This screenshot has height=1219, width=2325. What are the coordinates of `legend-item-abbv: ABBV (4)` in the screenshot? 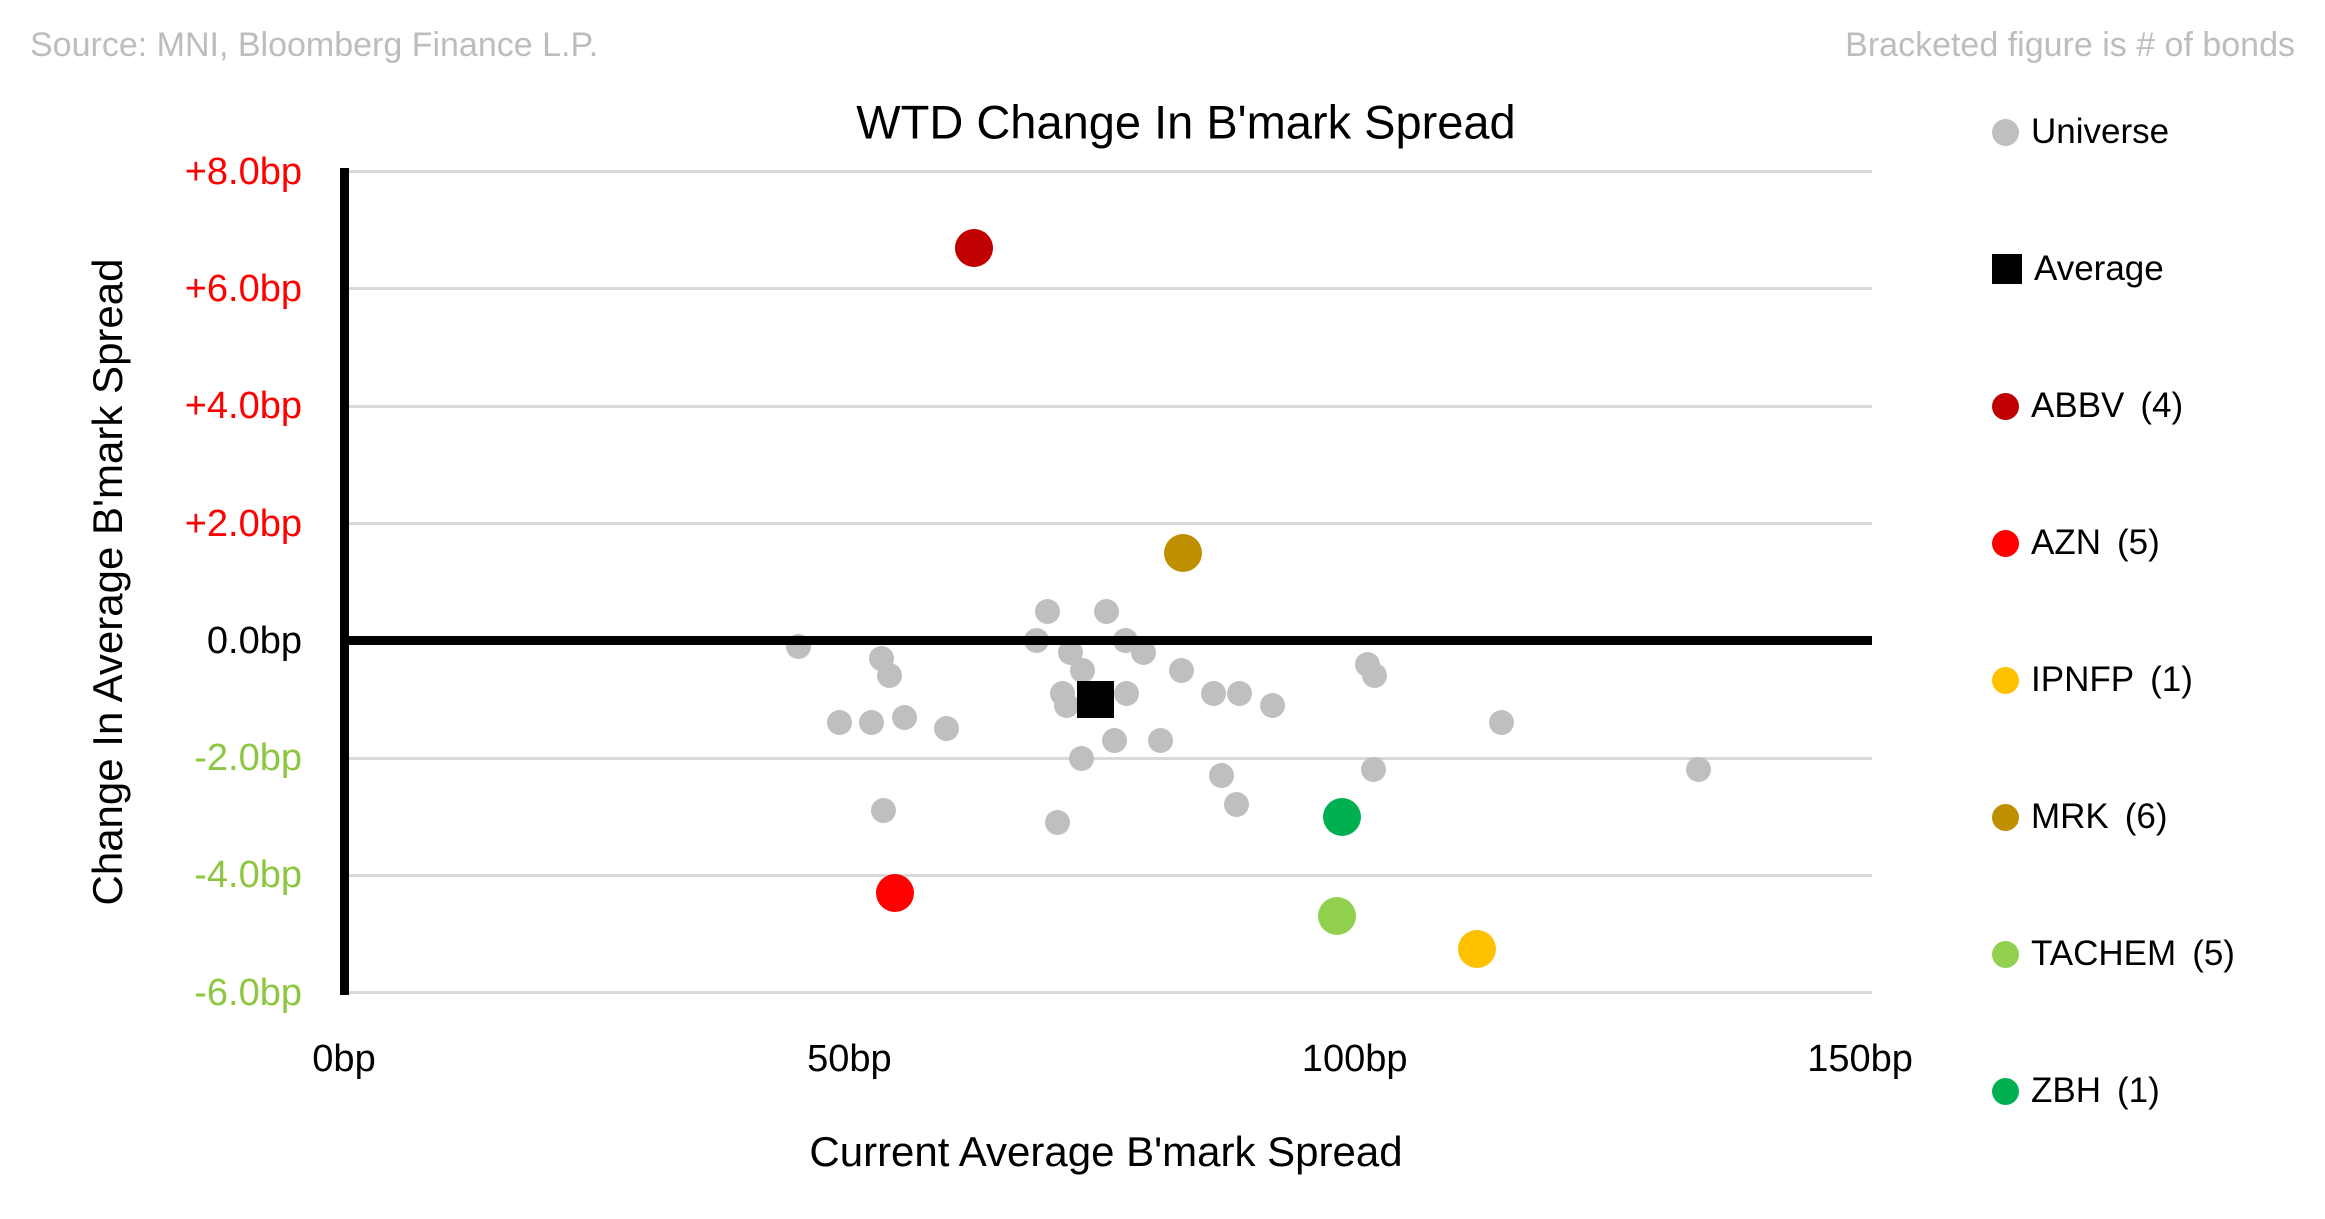 It's located at (2087, 406).